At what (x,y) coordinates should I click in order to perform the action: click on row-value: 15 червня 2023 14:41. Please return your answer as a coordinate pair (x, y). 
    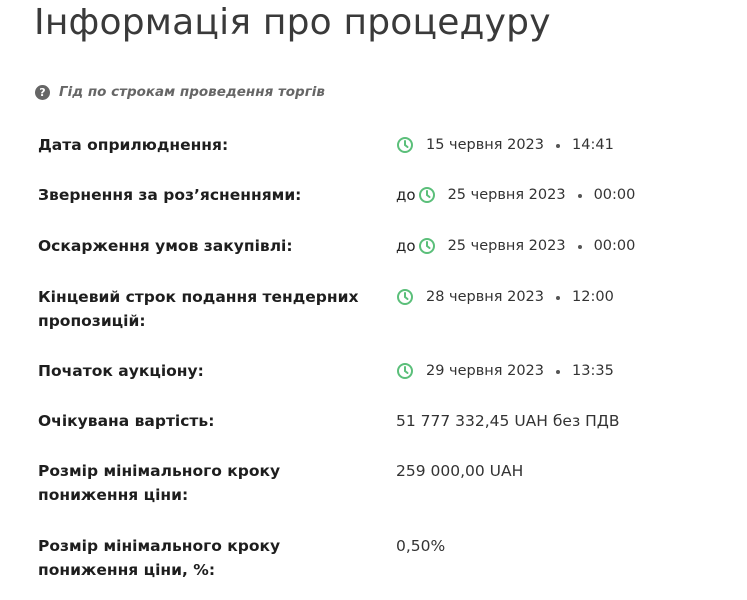
    Looking at the image, I should click on (505, 145).